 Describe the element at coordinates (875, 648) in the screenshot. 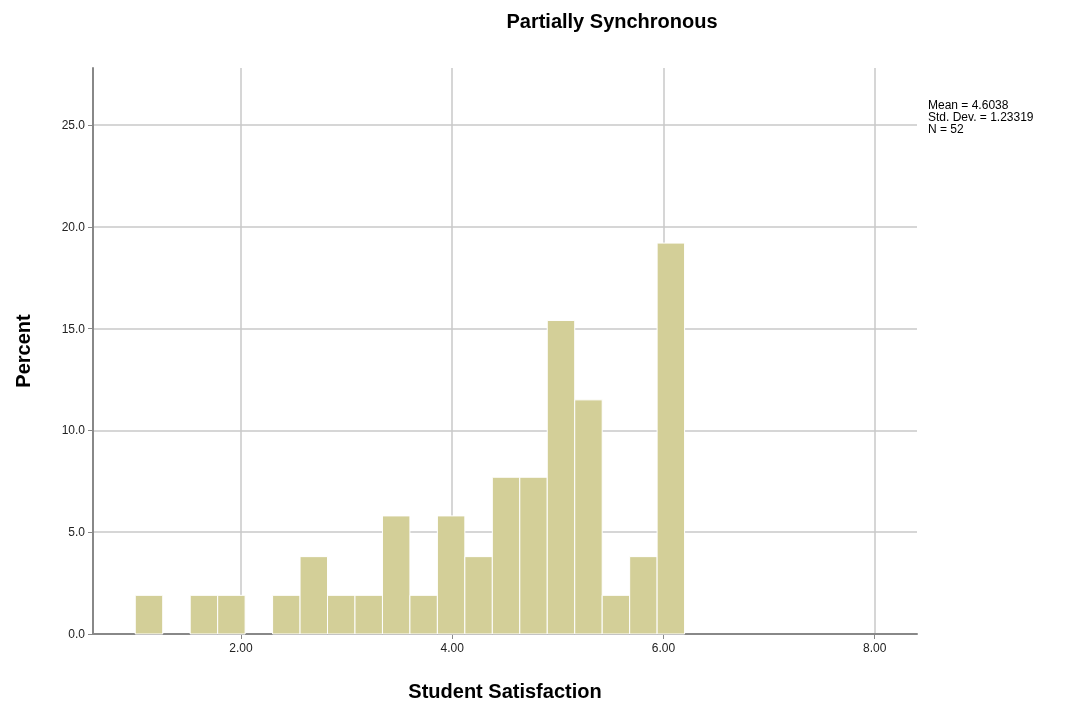

I see `x-tick-label: 8.00` at that location.